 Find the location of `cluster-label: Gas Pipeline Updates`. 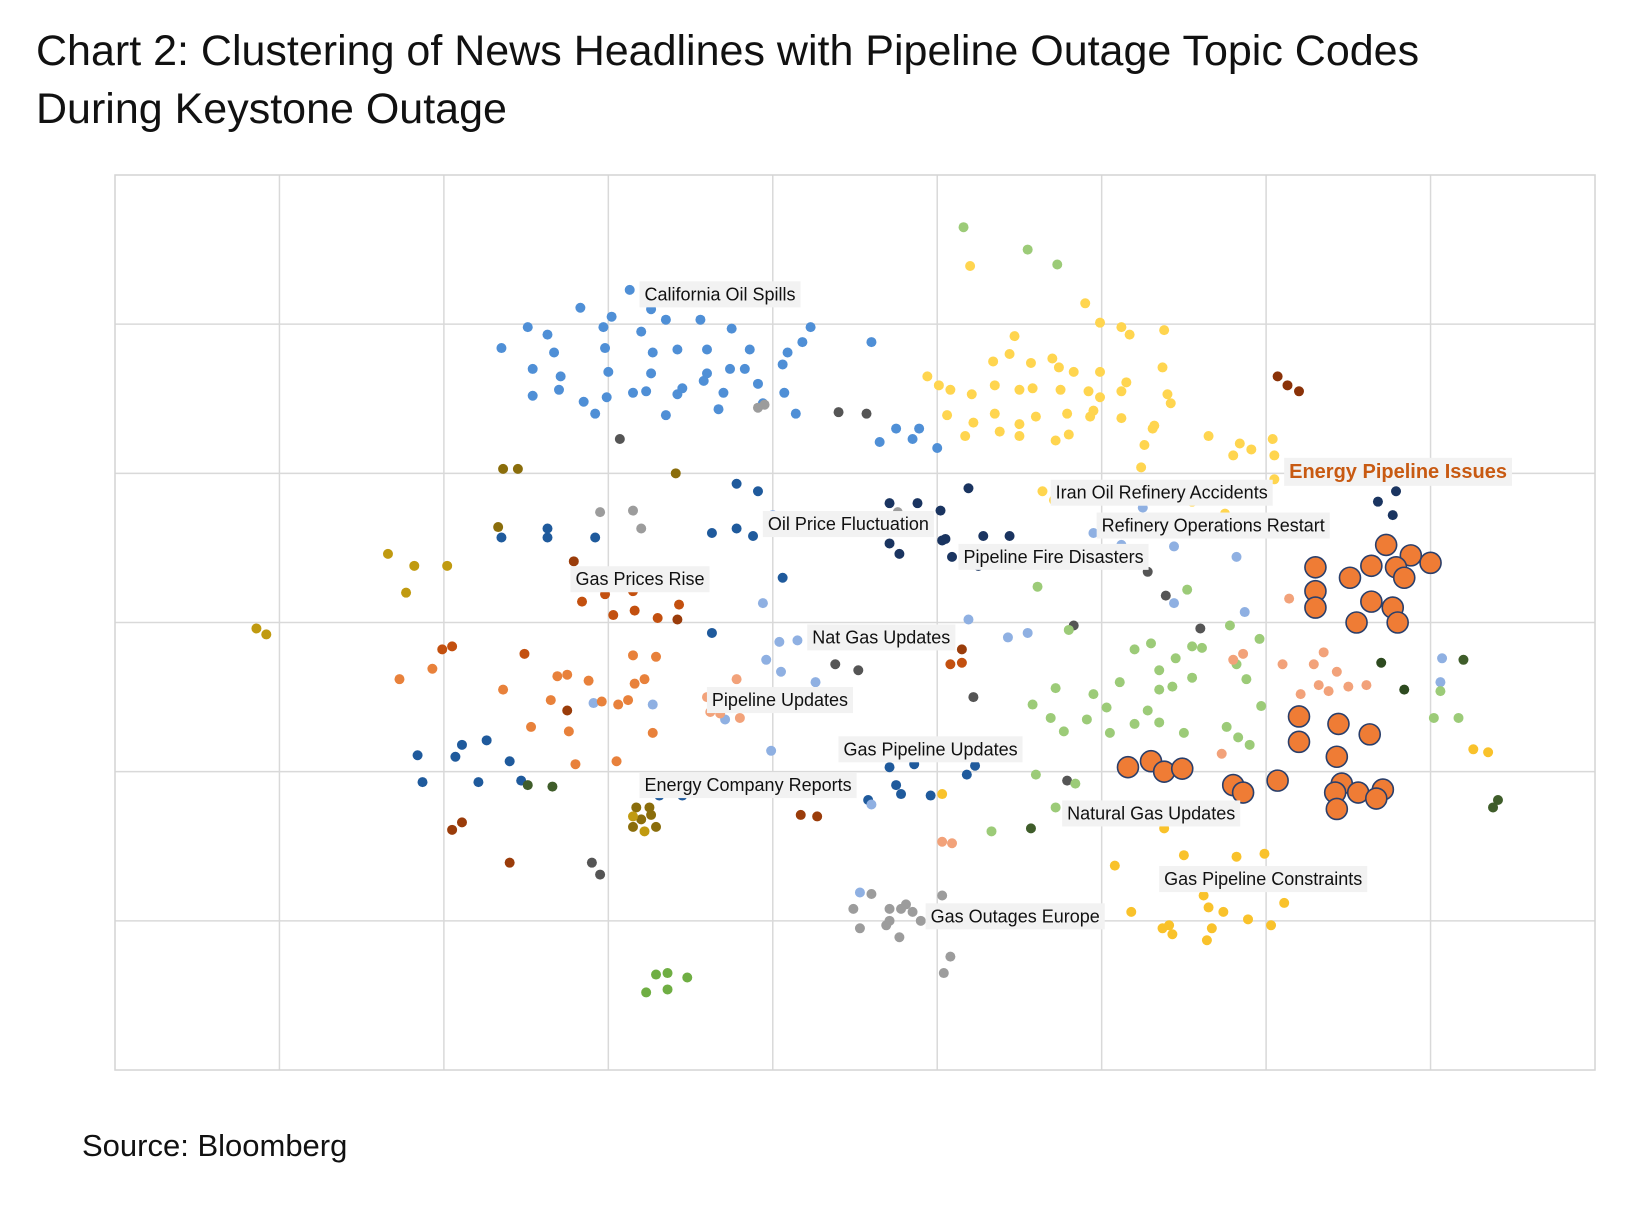

cluster-label: Gas Pipeline Updates is located at coordinates (930, 749).